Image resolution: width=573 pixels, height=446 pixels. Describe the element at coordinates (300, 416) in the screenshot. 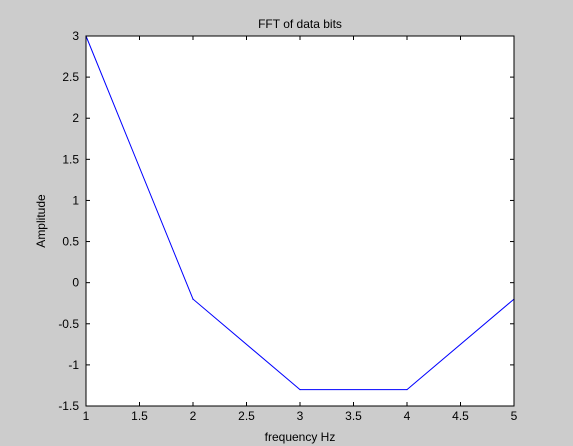

I see `x-tick-label: 3` at that location.